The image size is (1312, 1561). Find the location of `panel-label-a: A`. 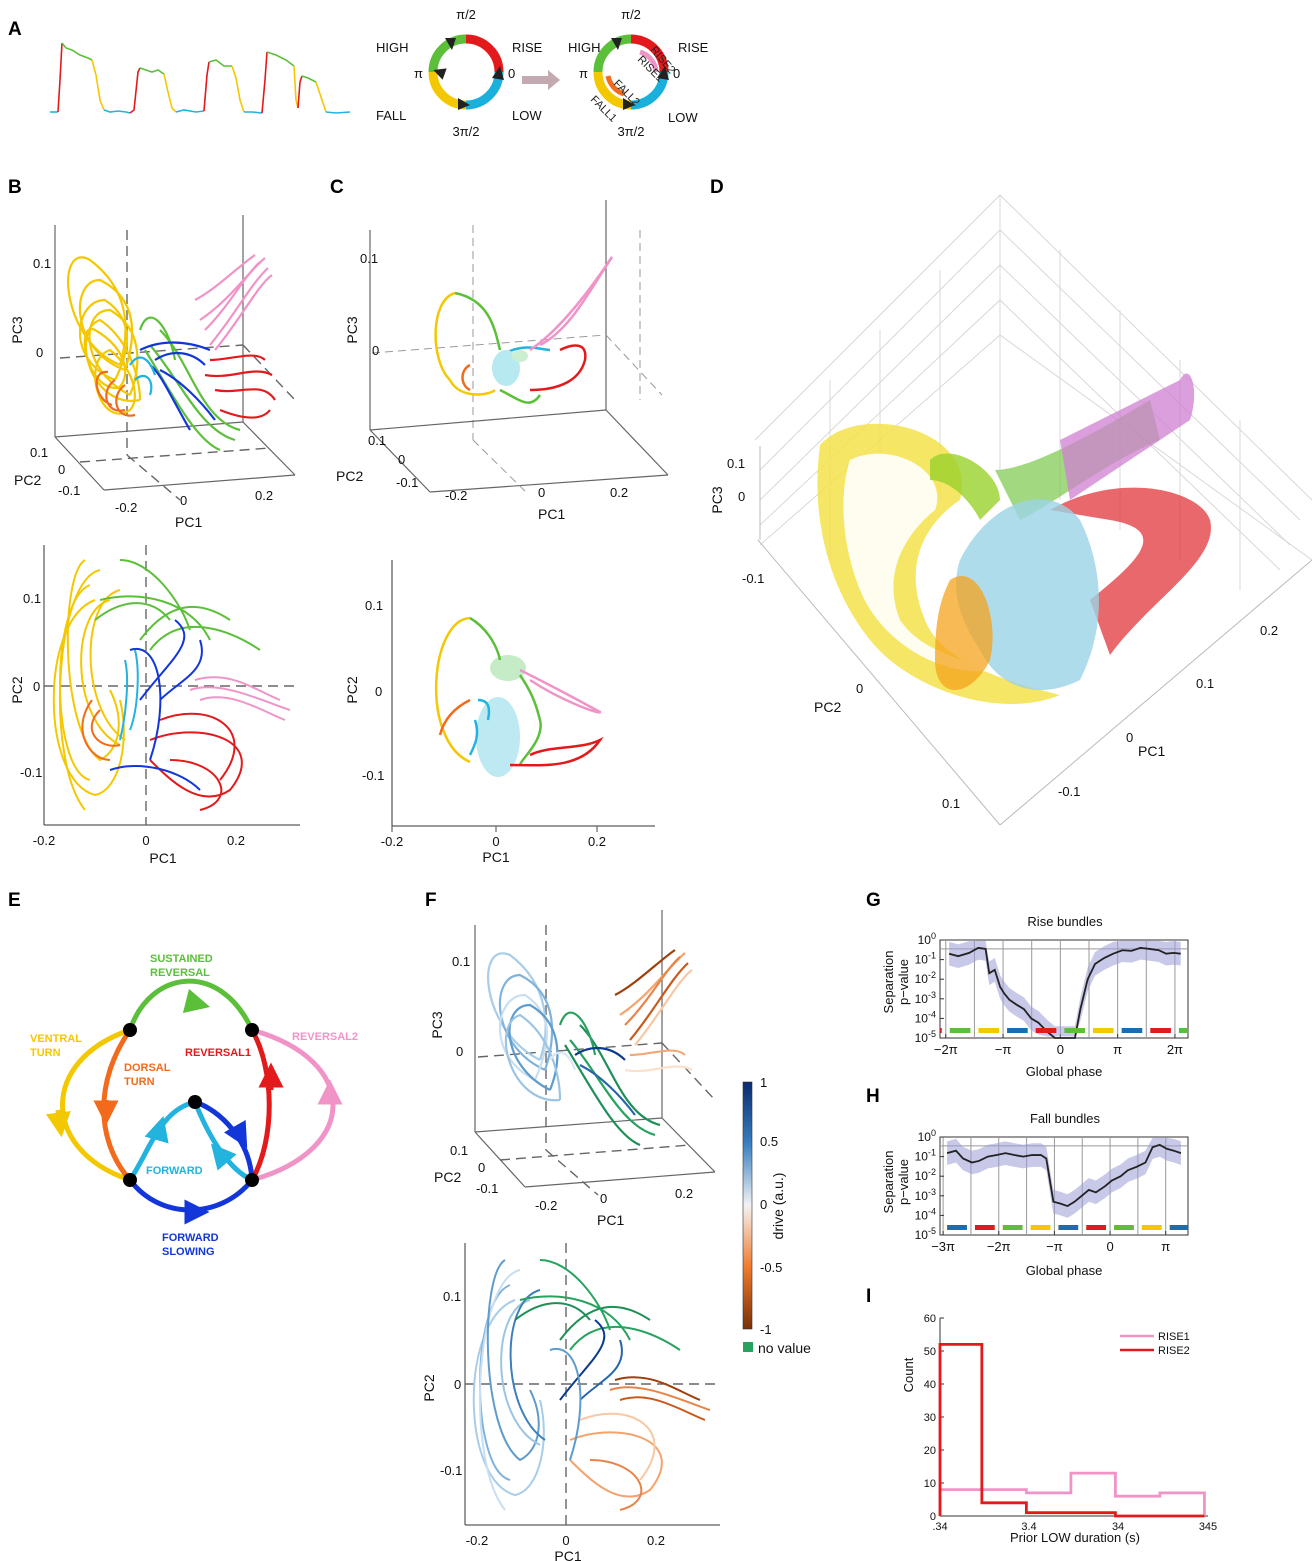

panel-label-a: A is located at coordinates (15, 29).